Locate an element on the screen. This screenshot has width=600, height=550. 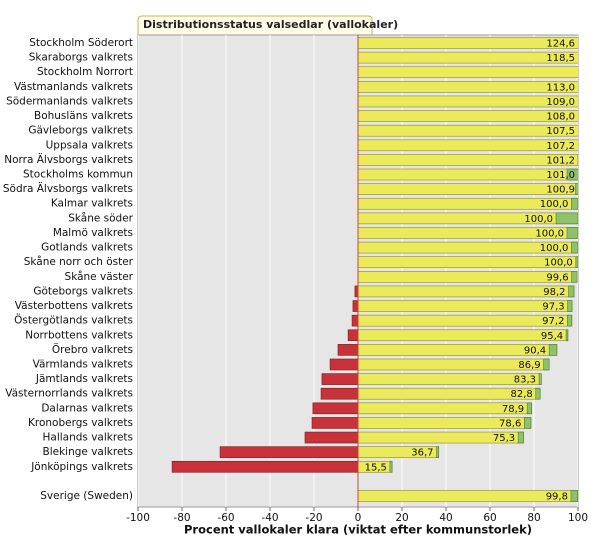
y-tick-label: Skaraborgs valkrets is located at coordinates (81, 58).